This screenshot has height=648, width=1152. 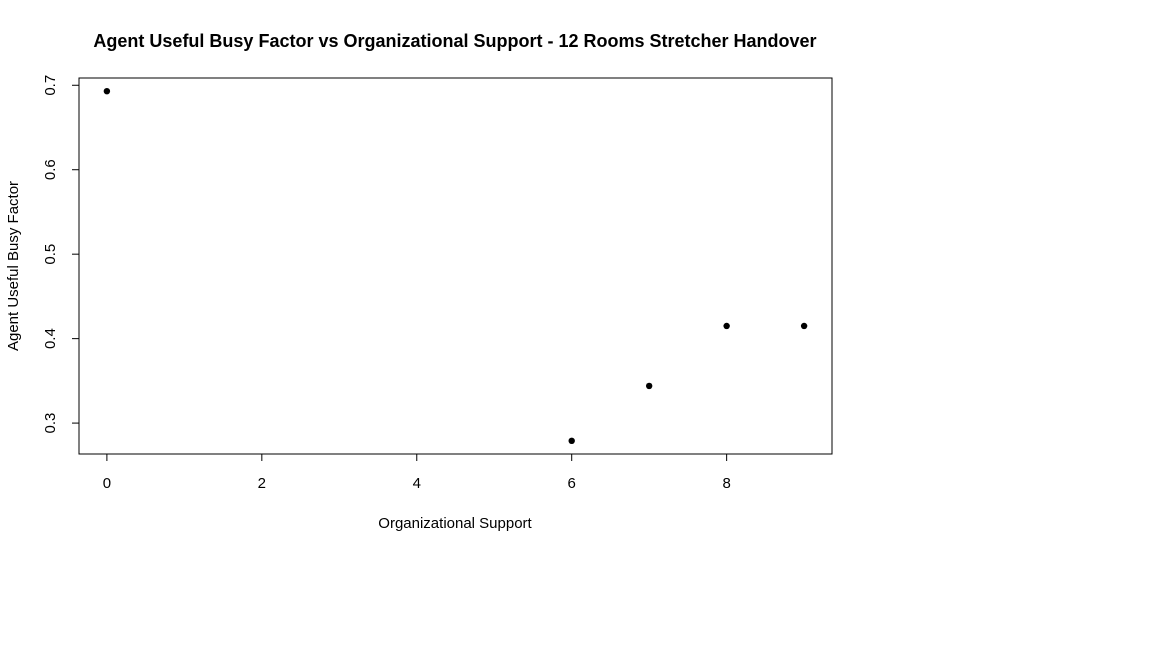 I want to click on x-tick-label: 6, so click(x=572, y=483).